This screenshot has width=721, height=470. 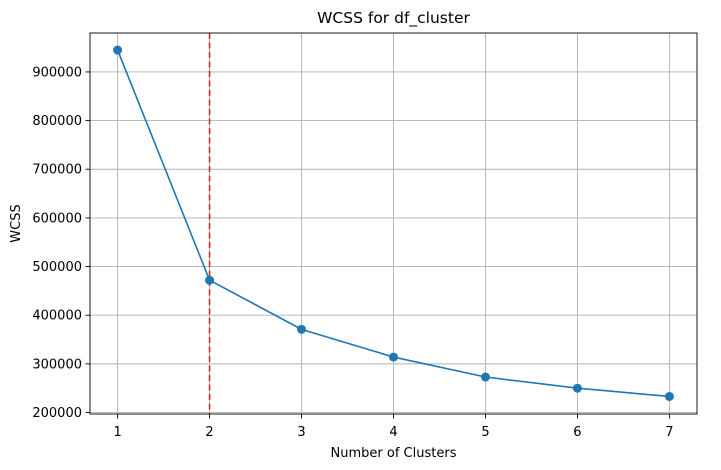 I want to click on x-tick-label: 4, so click(x=393, y=432).